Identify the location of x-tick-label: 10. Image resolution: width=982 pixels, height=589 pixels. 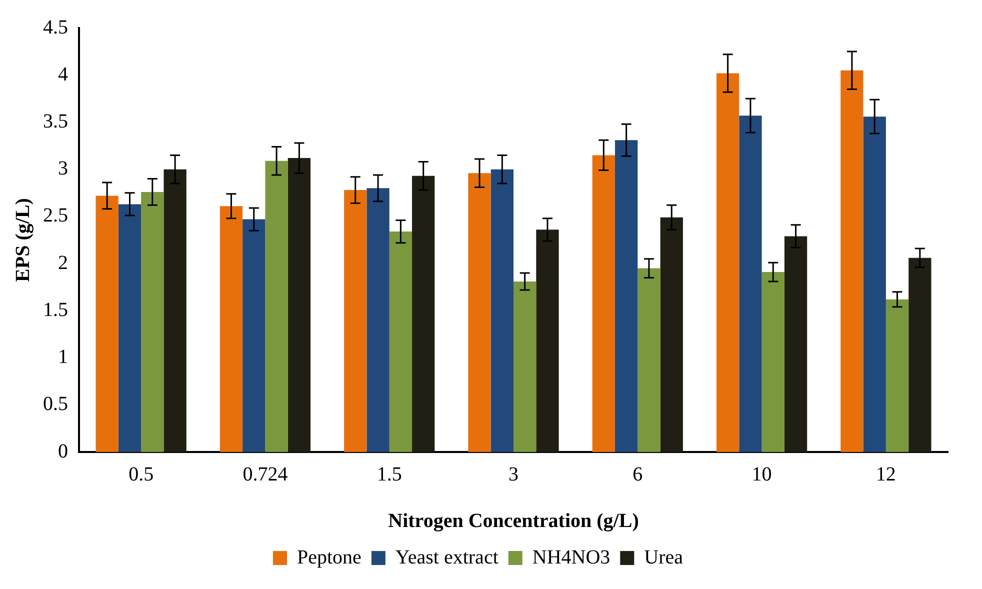
(762, 474).